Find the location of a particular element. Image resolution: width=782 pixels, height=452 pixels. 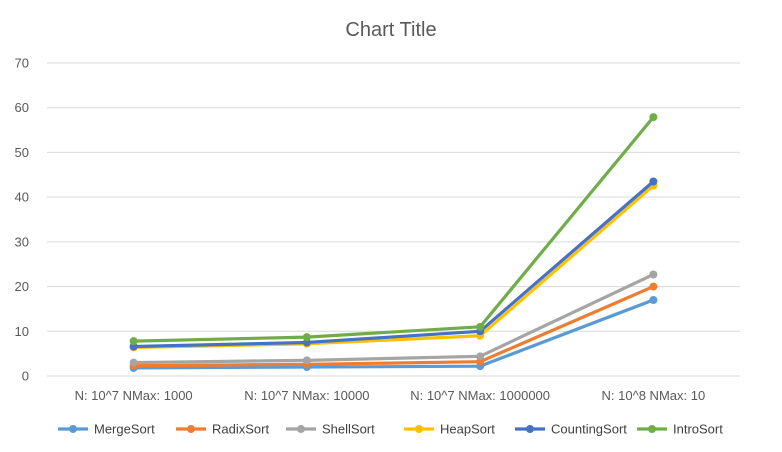

series-radixsort is located at coordinates (393, 326).